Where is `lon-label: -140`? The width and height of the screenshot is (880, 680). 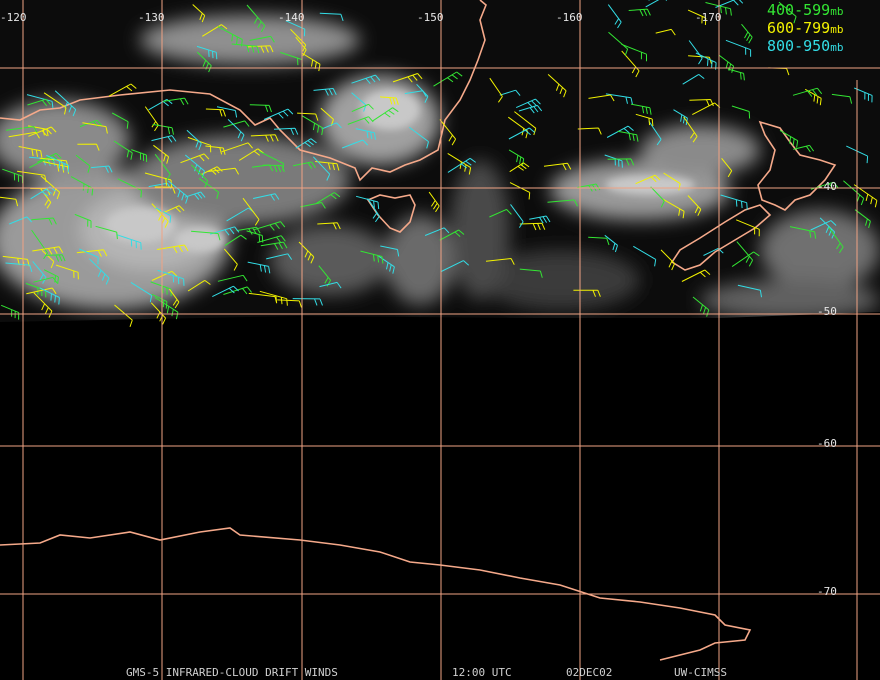 lon-label: -140 is located at coordinates (291, 17).